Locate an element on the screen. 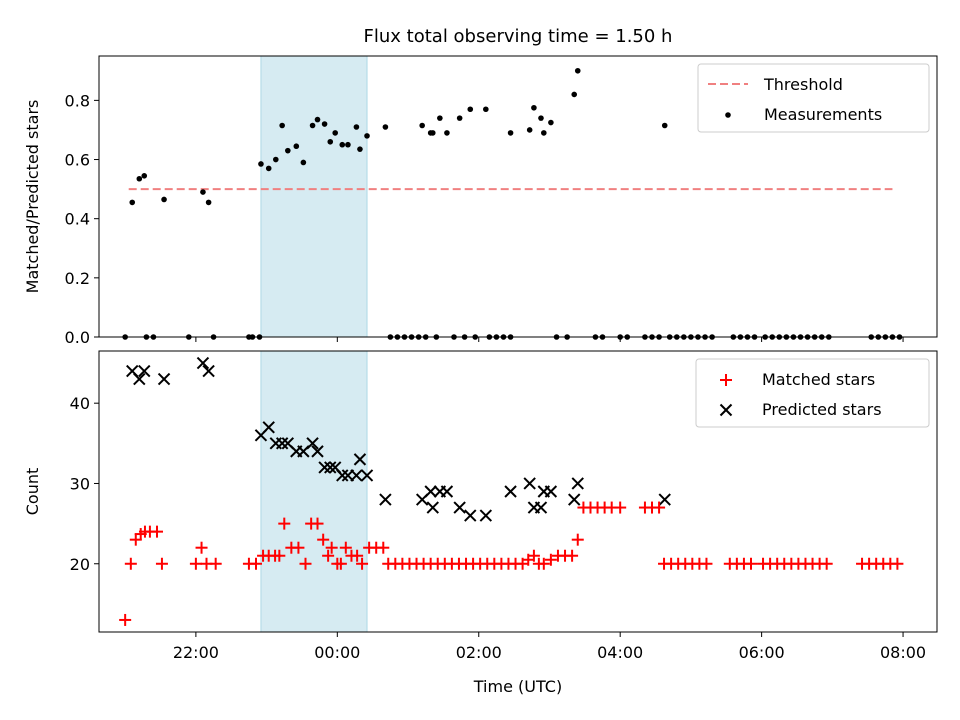 This screenshot has width=960, height=720. x-tick-label: 02:00 is located at coordinates (479, 652).